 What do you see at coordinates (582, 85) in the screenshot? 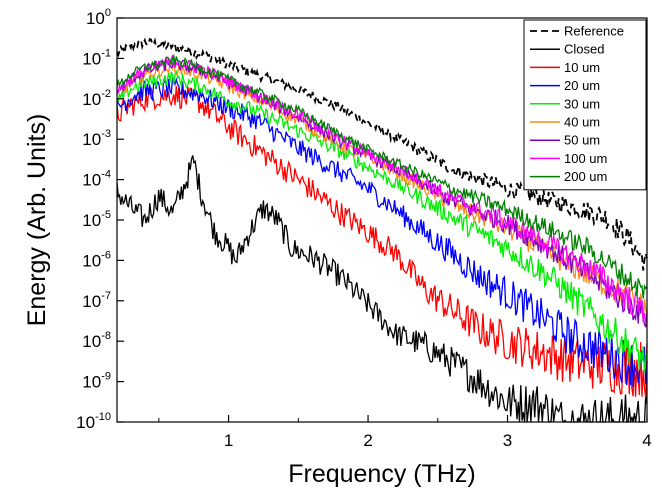
I see `legend-label: 20 um` at bounding box center [582, 85].